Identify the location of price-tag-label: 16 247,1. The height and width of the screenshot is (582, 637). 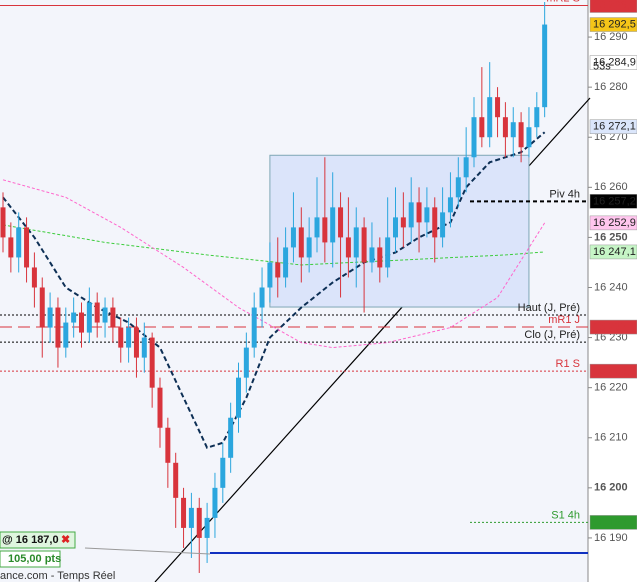
(614, 252).